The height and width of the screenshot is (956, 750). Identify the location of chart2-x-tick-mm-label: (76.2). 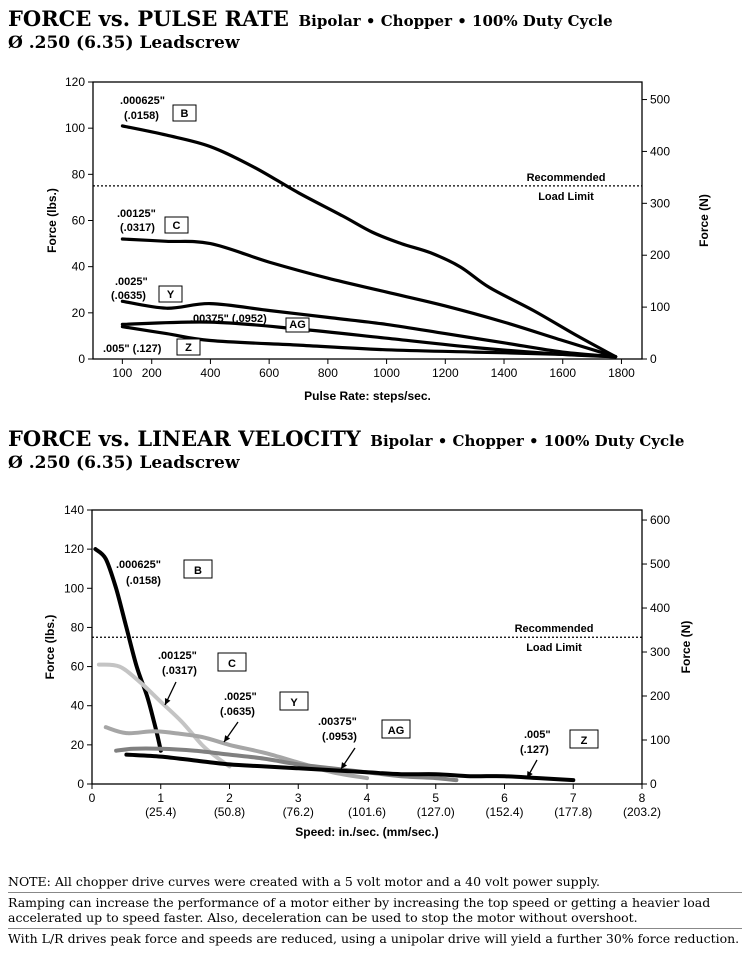
(298, 812).